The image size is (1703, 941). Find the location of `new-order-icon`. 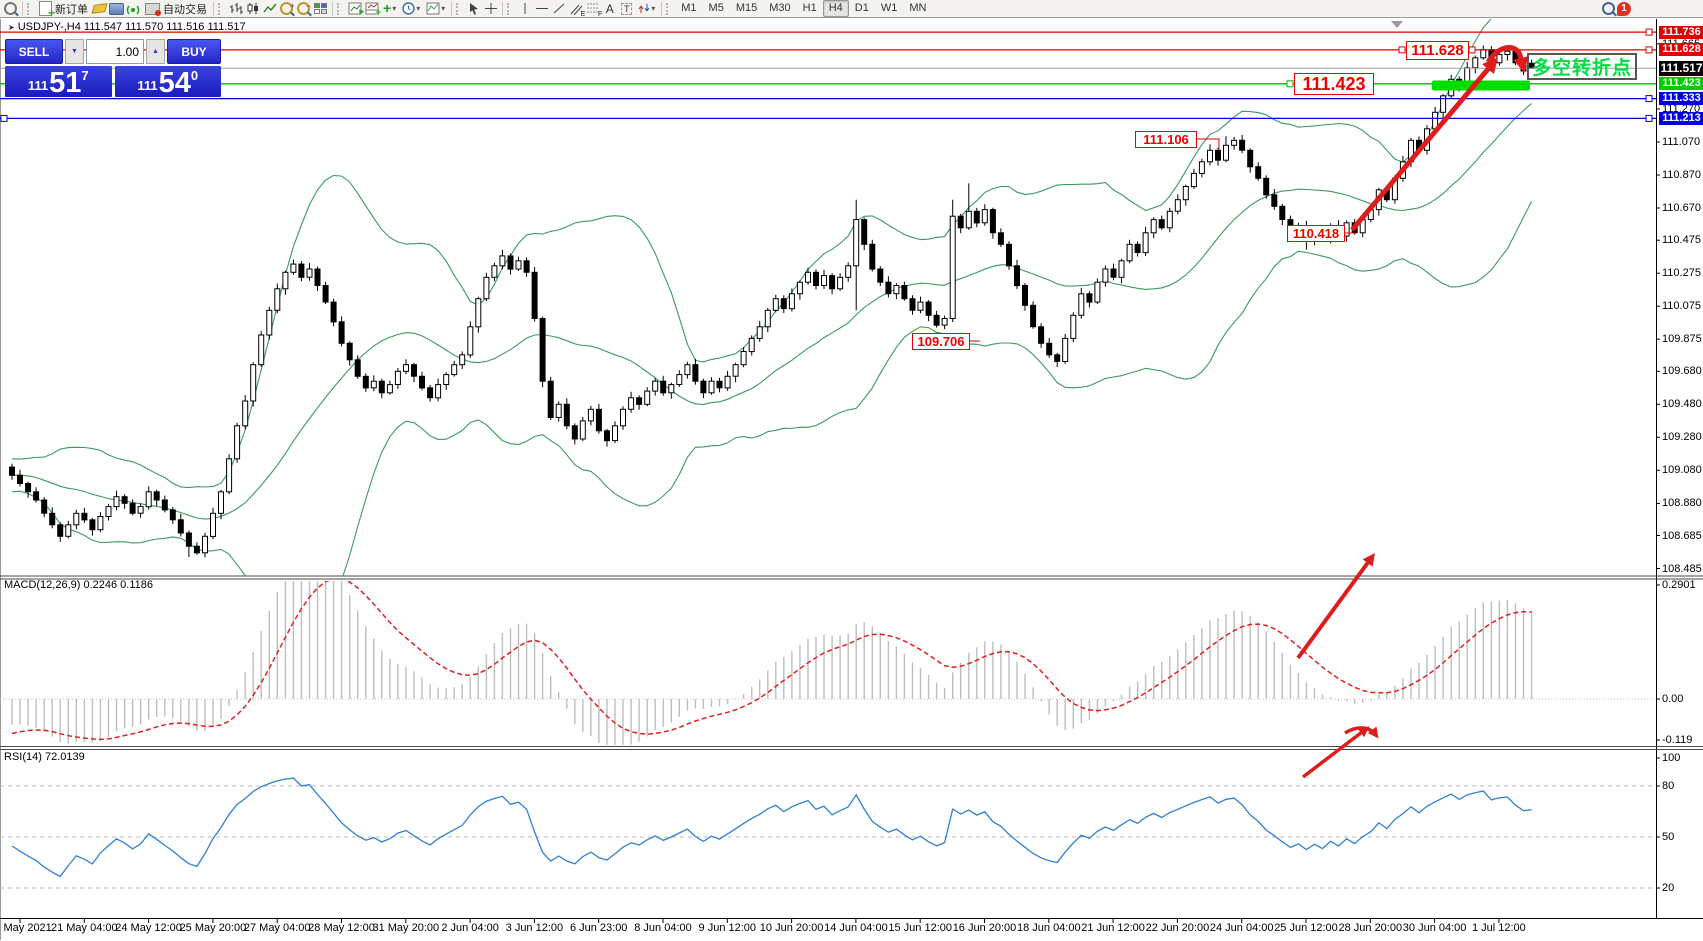

new-order-icon is located at coordinates (47, 10).